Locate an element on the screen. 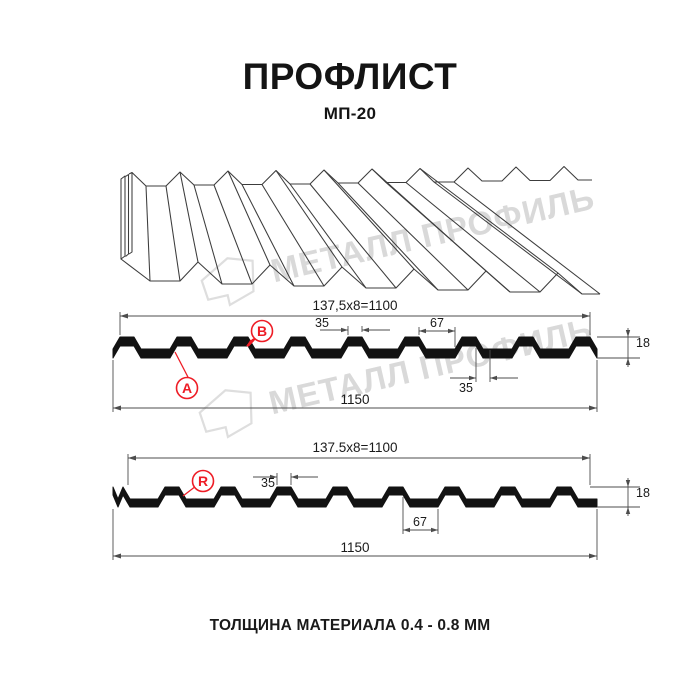  marker-b-label: B is located at coordinates (262, 331).